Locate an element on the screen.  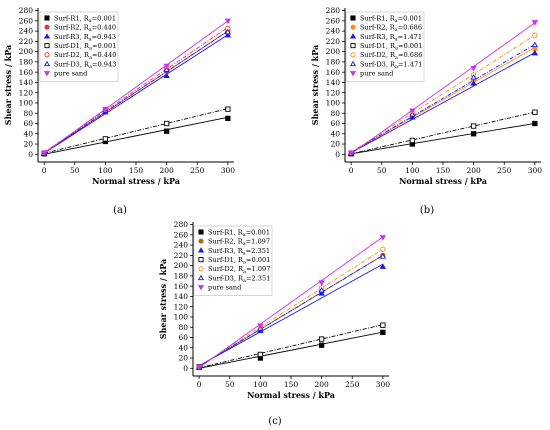
legend-label: Surf-D2, Ra=0.686 is located at coordinates (391, 56).